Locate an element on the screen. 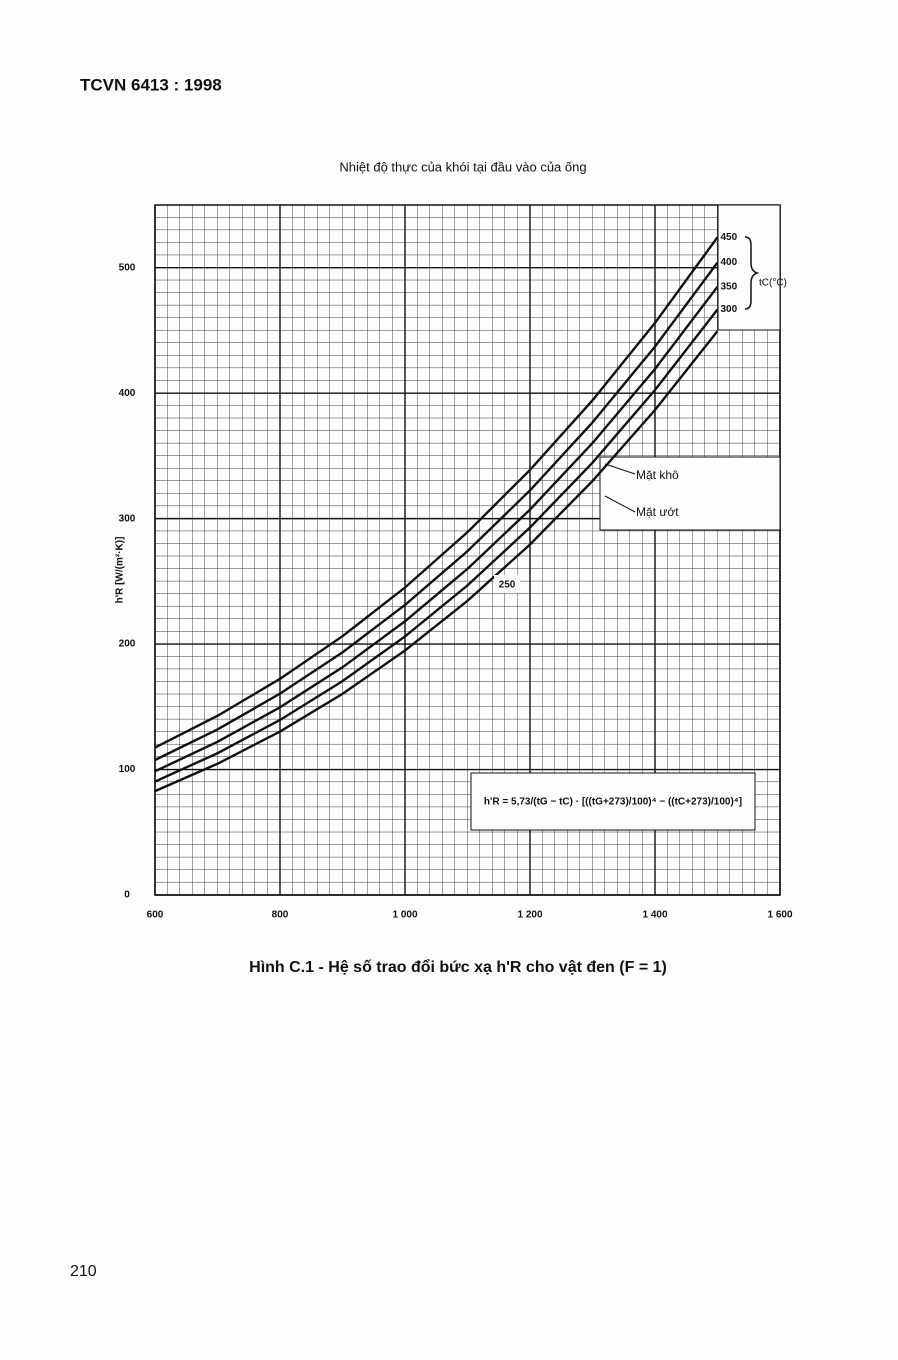 This screenshot has height=1360, width=898. legend-label: 450 is located at coordinates (729, 237).